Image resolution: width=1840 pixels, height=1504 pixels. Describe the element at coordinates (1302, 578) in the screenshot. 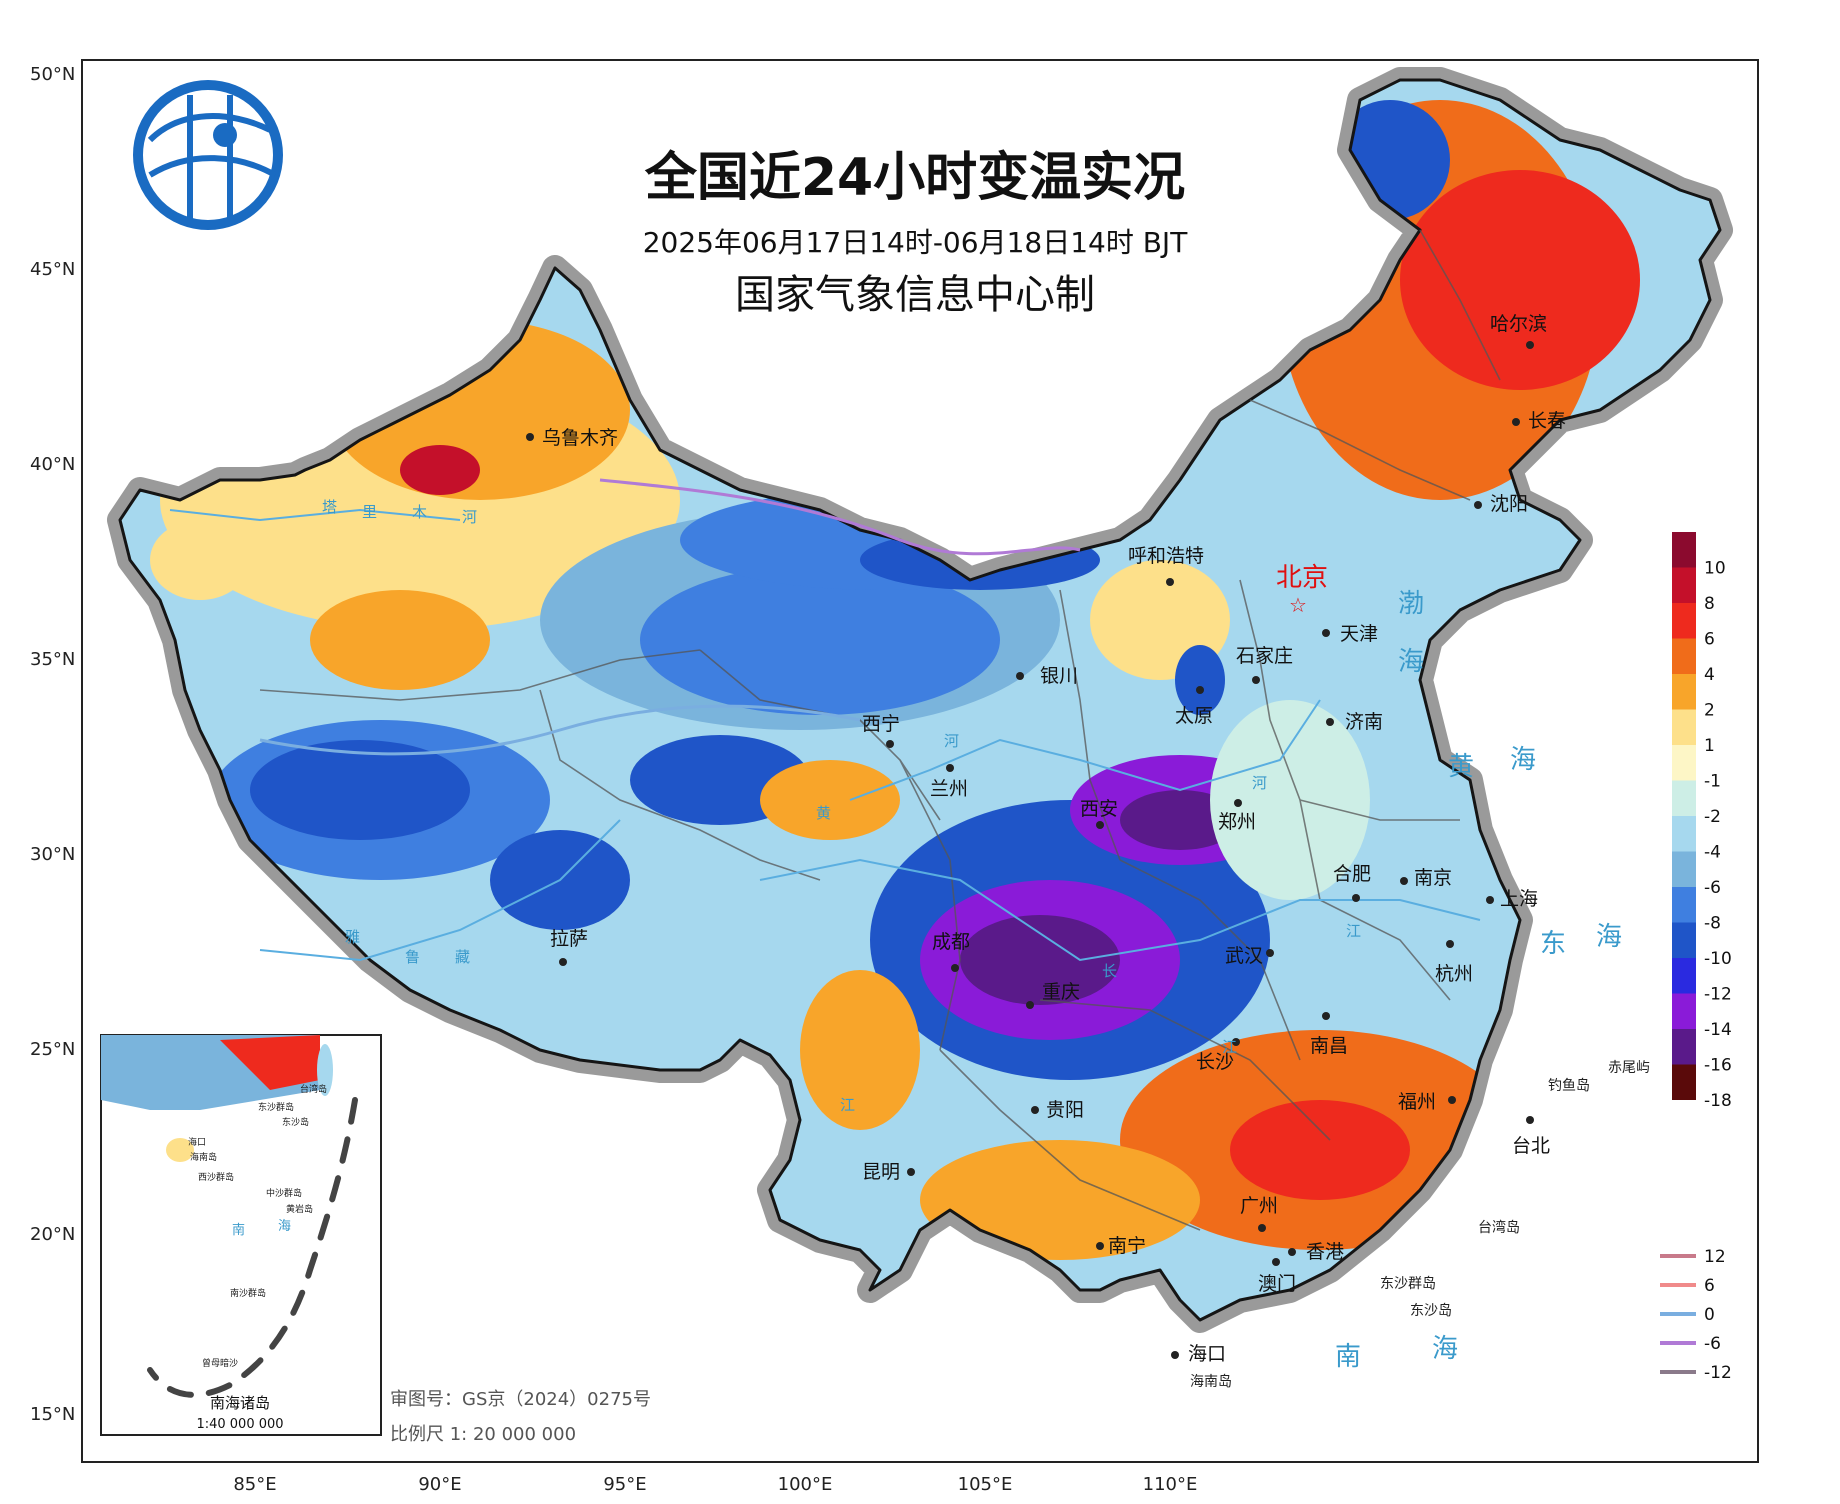

I see `capital-label: 北京` at that location.